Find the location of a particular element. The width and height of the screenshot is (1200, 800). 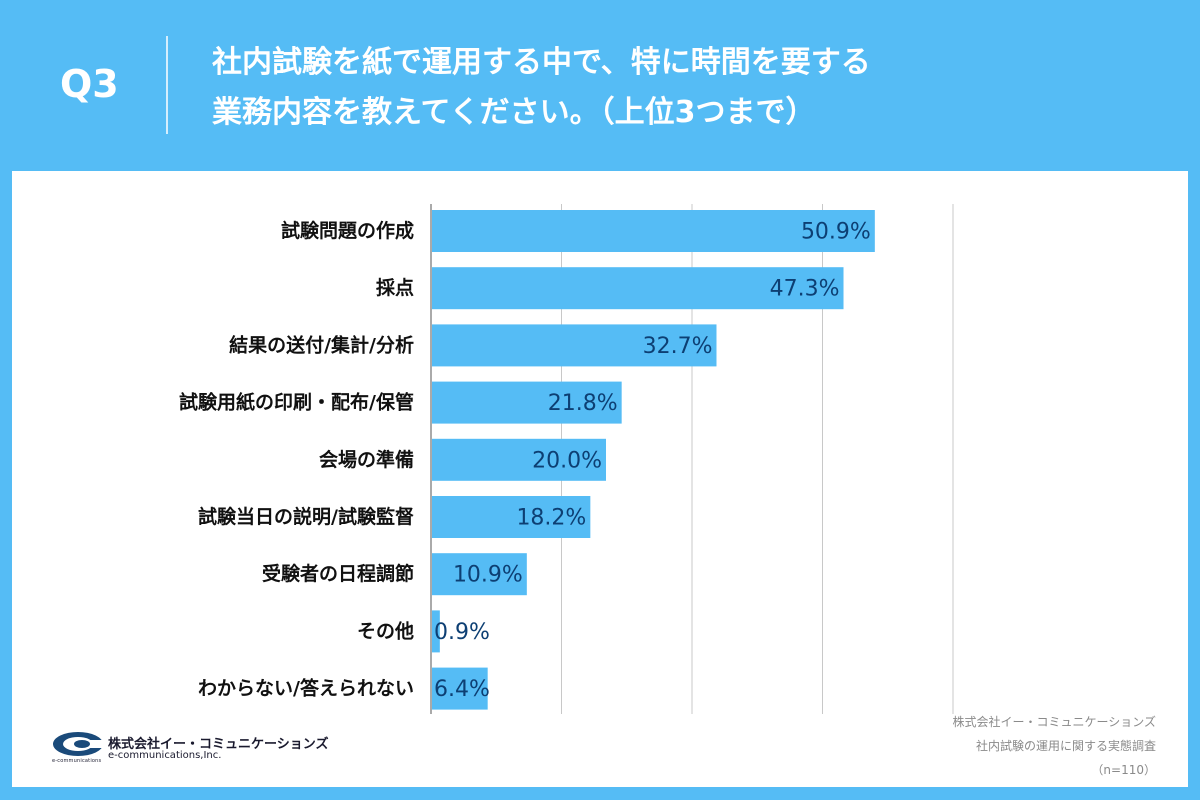

value-label: 0.9% is located at coordinates (462, 632).